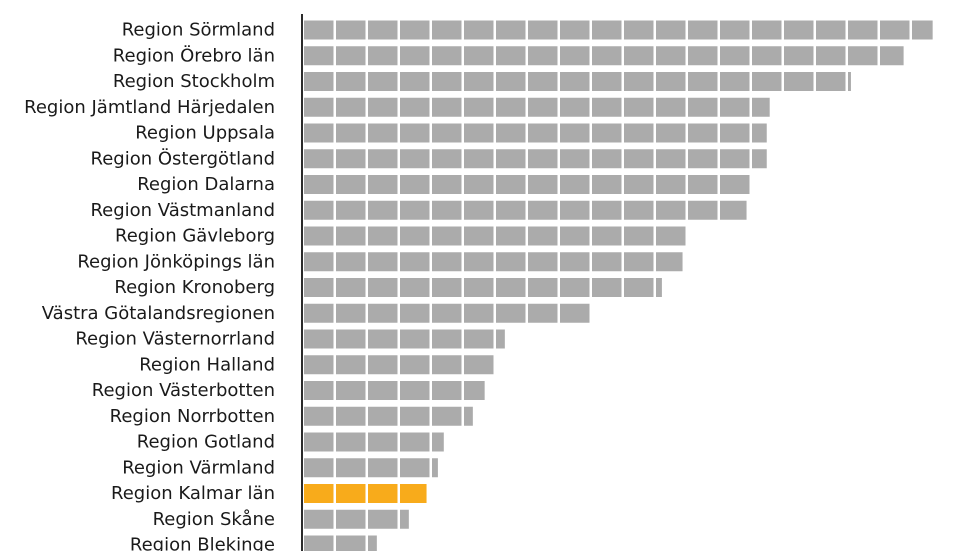 The width and height of the screenshot is (980, 551). What do you see at coordinates (194, 55) in the screenshot?
I see `category-label-region-orebro-lan: Region Örebro län` at bounding box center [194, 55].